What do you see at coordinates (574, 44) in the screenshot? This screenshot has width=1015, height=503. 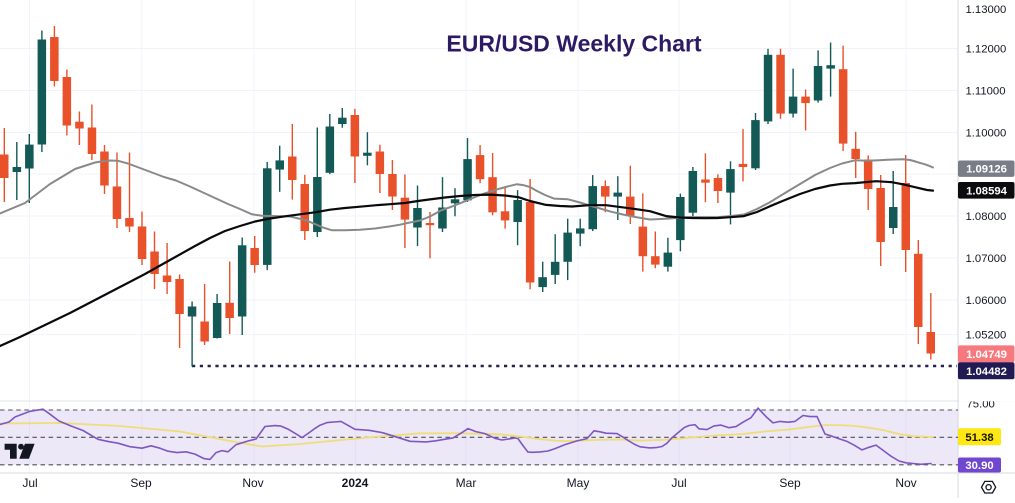 I see `svg-text: EUR/USD Weekly Chart` at bounding box center [574, 44].